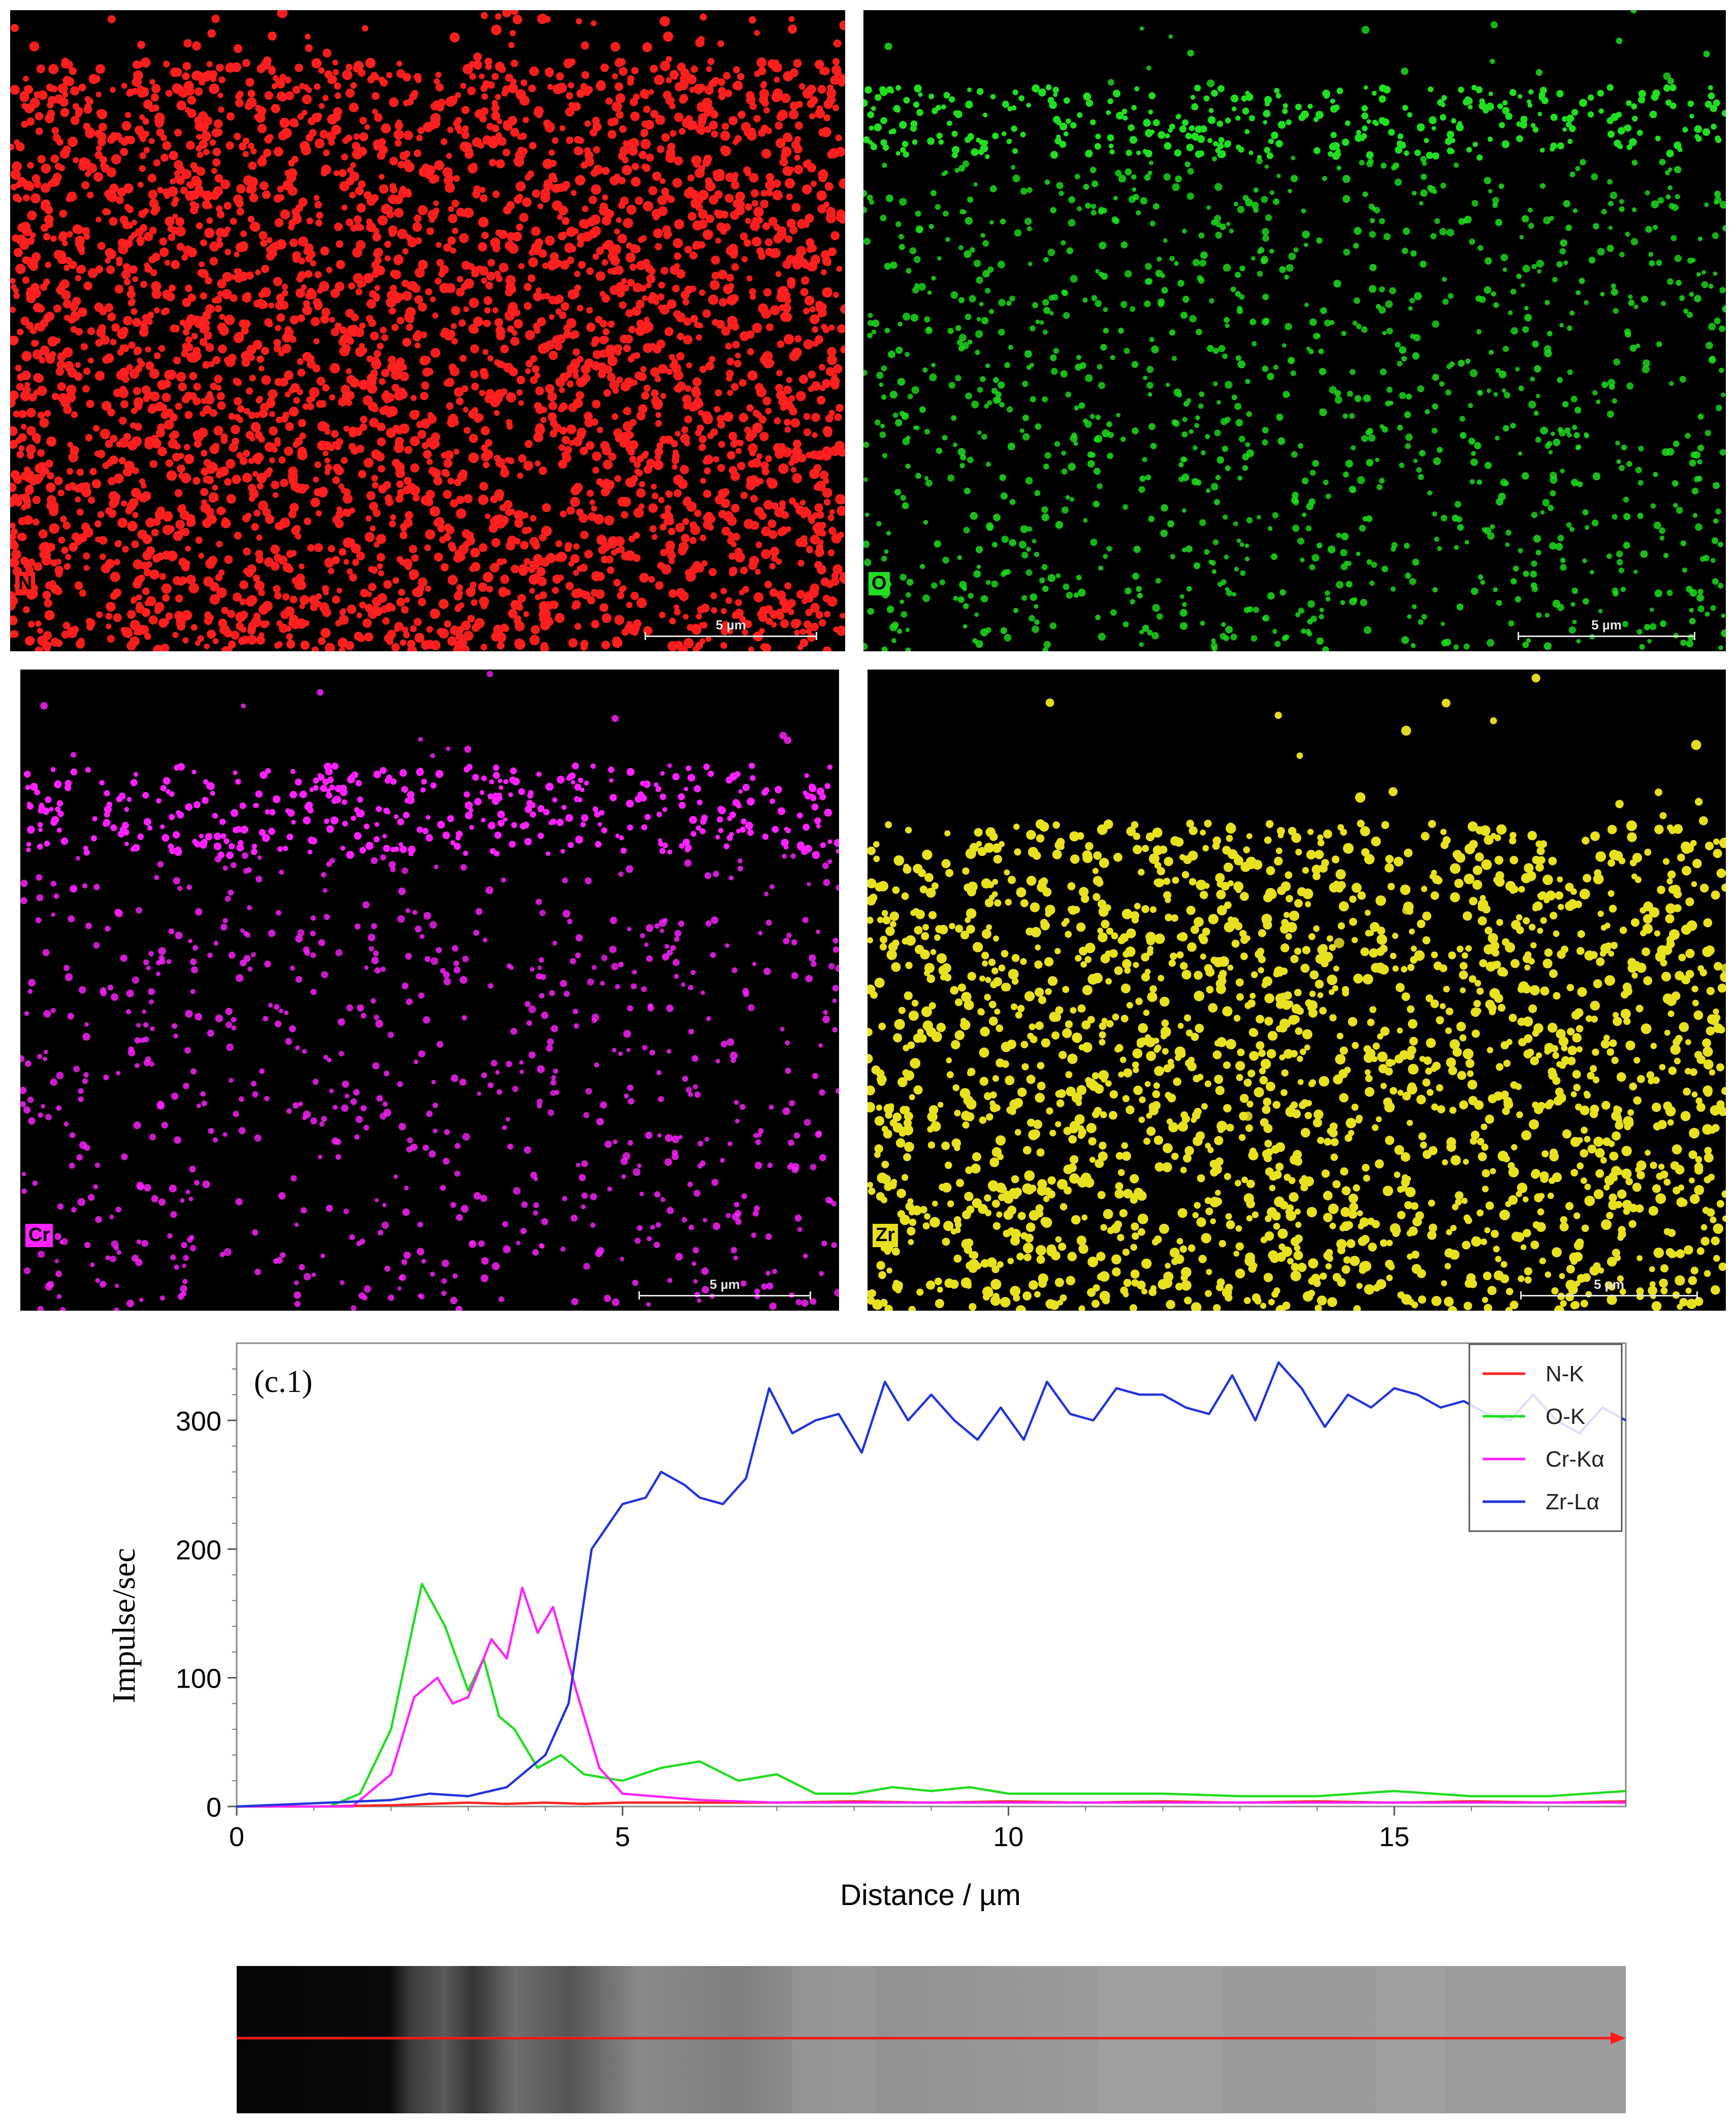 The height and width of the screenshot is (2124, 1736). I want to click on cr-map-dots, so click(429, 991).